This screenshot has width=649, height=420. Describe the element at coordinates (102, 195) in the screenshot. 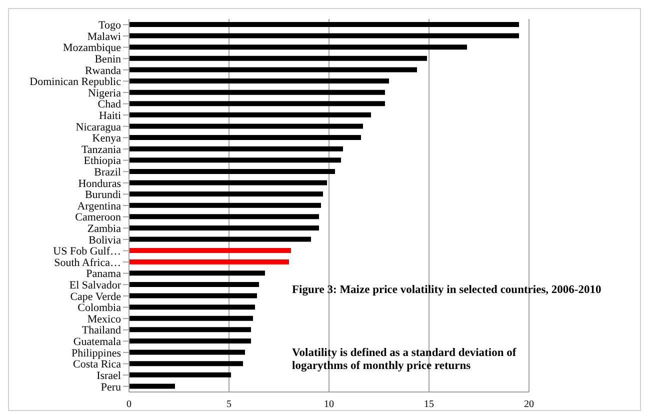

I see `y-tick-label: Burundi` at that location.